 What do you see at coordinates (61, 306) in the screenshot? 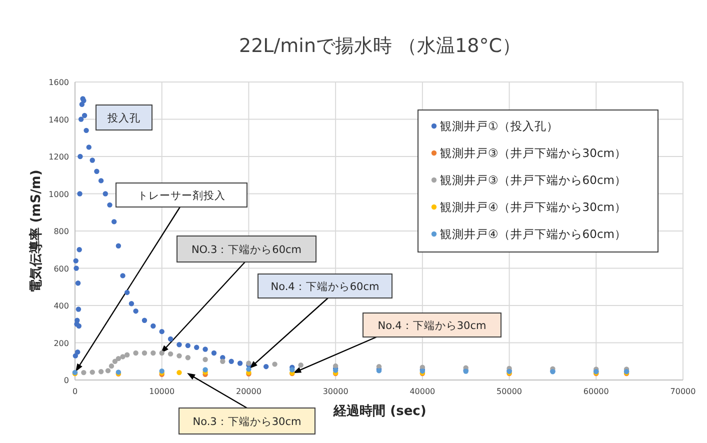
I see `y-tick-label: 400` at bounding box center [61, 306].